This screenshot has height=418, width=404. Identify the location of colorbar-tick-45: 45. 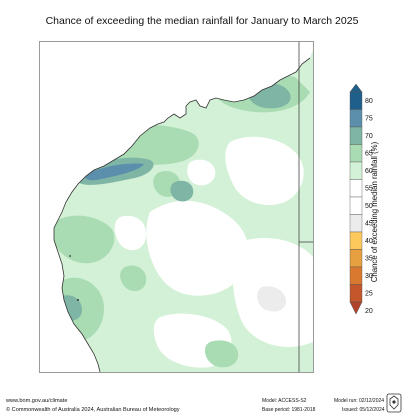
(369, 224).